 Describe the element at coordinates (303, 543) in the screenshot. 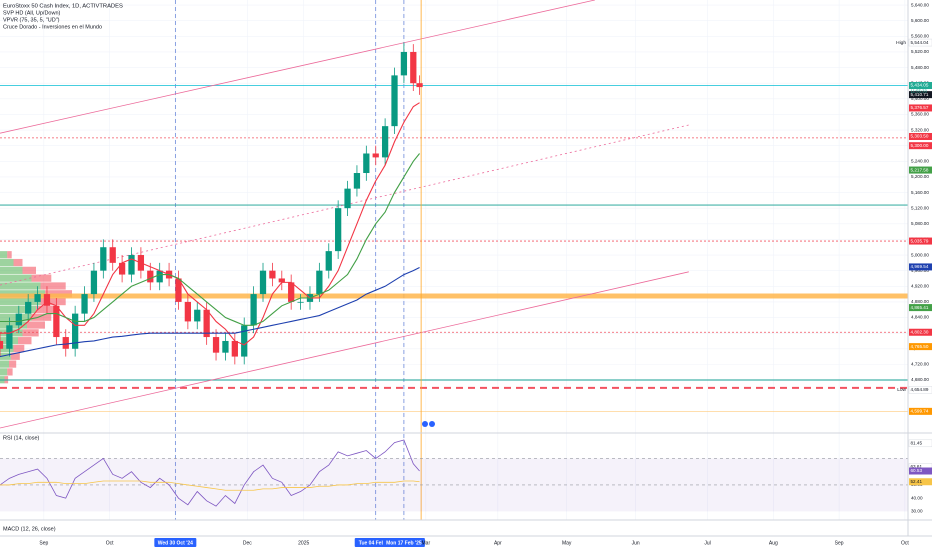

I see `x-tick-label: 2025` at that location.